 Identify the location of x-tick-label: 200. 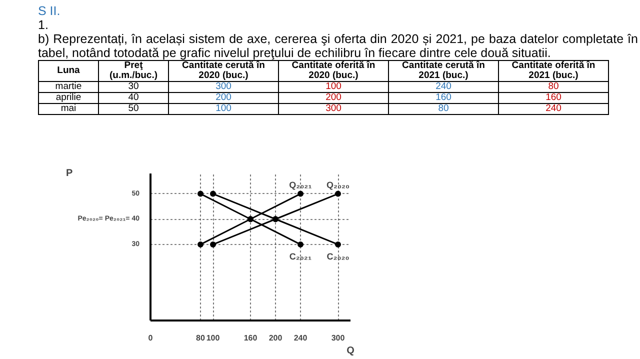
(275, 338).